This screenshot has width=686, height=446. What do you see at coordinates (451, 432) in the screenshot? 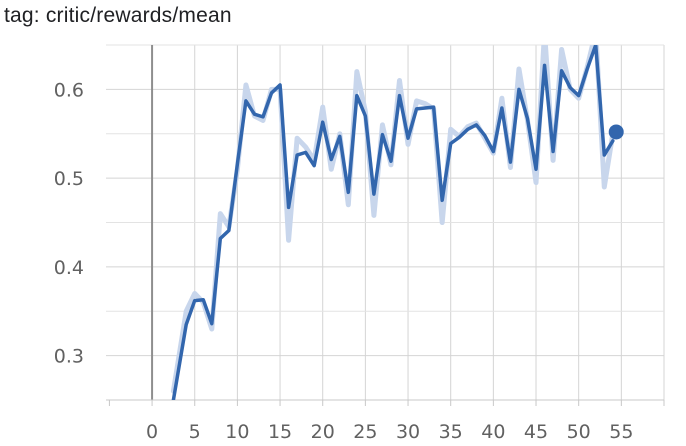
I see `x-tick-label: 35` at bounding box center [451, 432].